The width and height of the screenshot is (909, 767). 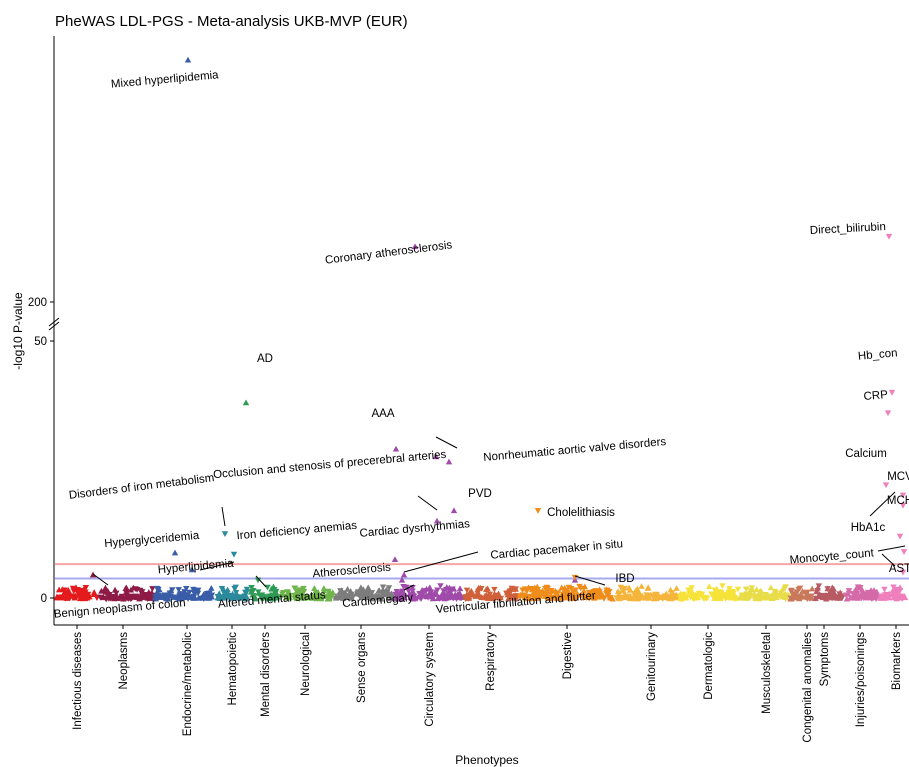 I want to click on y-tick-label: 200, so click(x=37, y=303).